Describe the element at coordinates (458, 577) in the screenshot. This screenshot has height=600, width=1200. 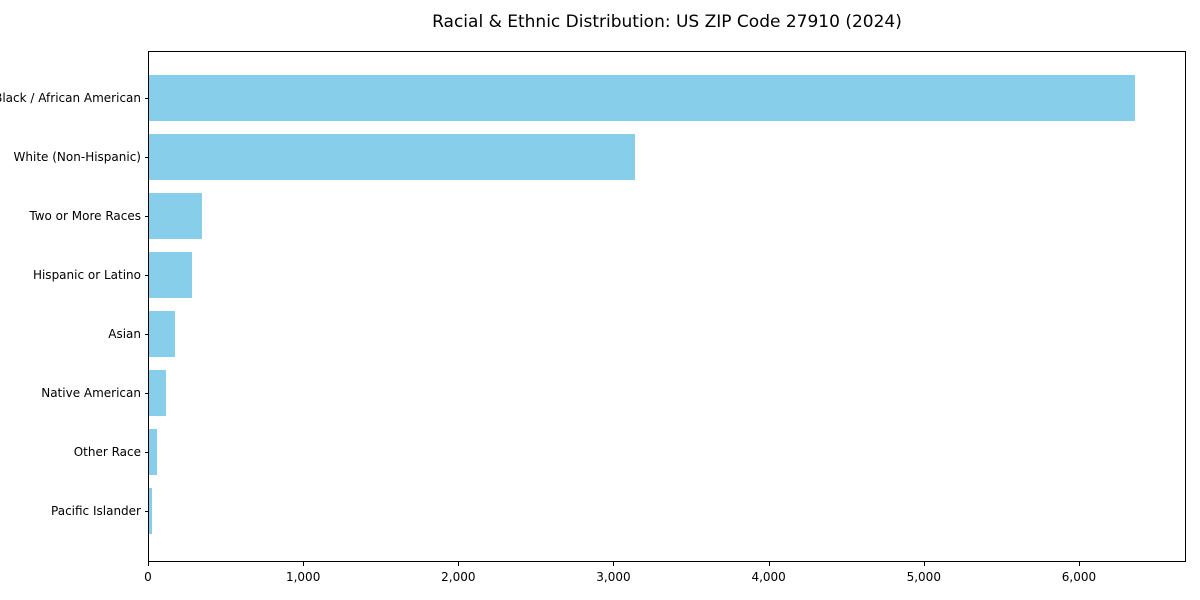
I see `x-tick-label: 2,000` at that location.